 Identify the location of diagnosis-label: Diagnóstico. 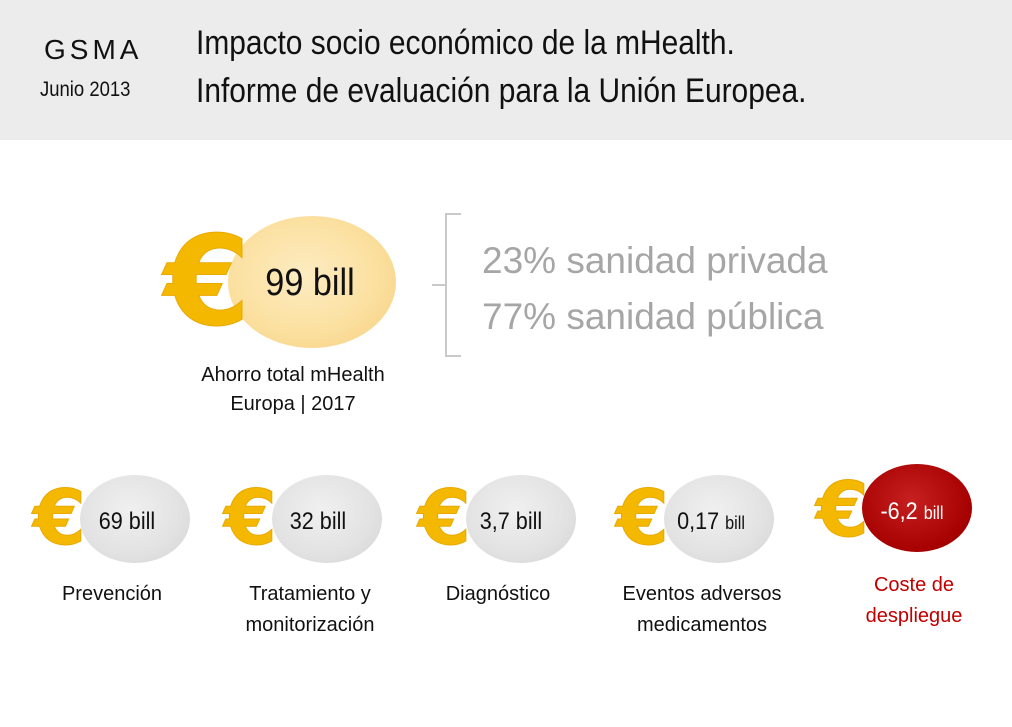
(498, 594).